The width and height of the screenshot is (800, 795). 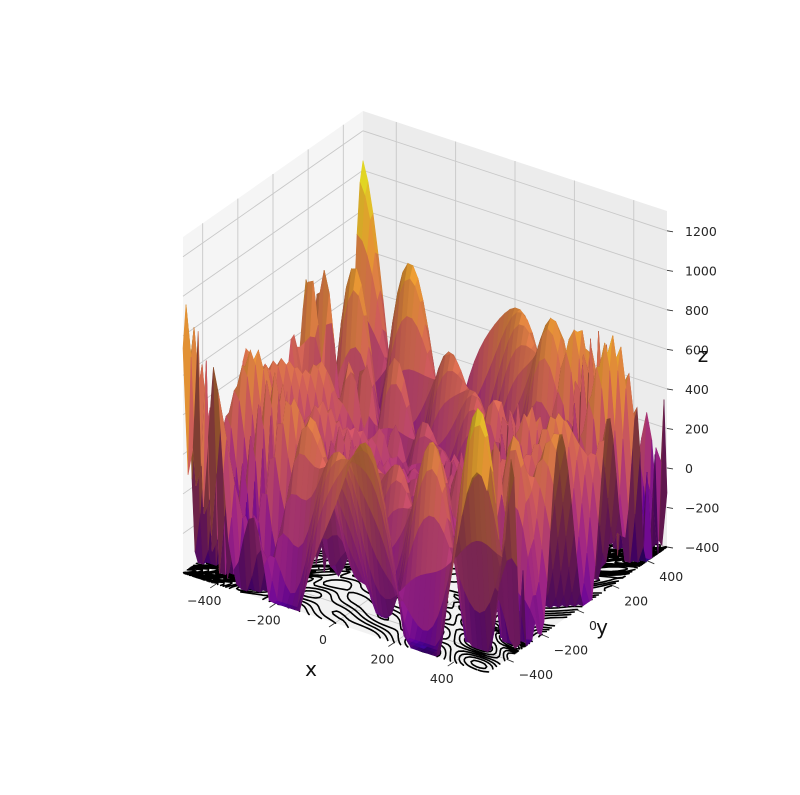 What do you see at coordinates (689, 468) in the screenshot?
I see `z-tick-label: 0` at bounding box center [689, 468].